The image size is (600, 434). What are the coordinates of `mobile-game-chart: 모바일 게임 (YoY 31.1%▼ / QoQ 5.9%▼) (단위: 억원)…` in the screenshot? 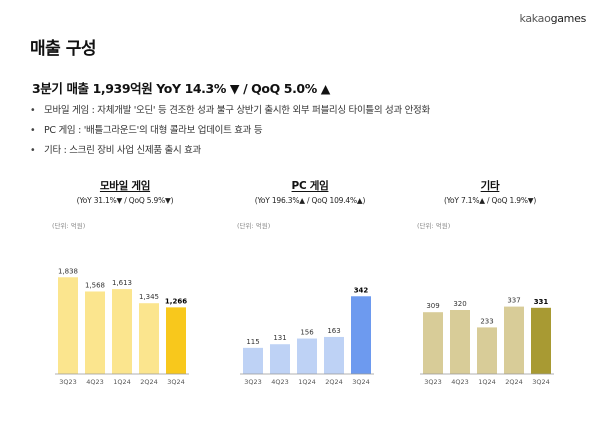 It's located at (125, 283).